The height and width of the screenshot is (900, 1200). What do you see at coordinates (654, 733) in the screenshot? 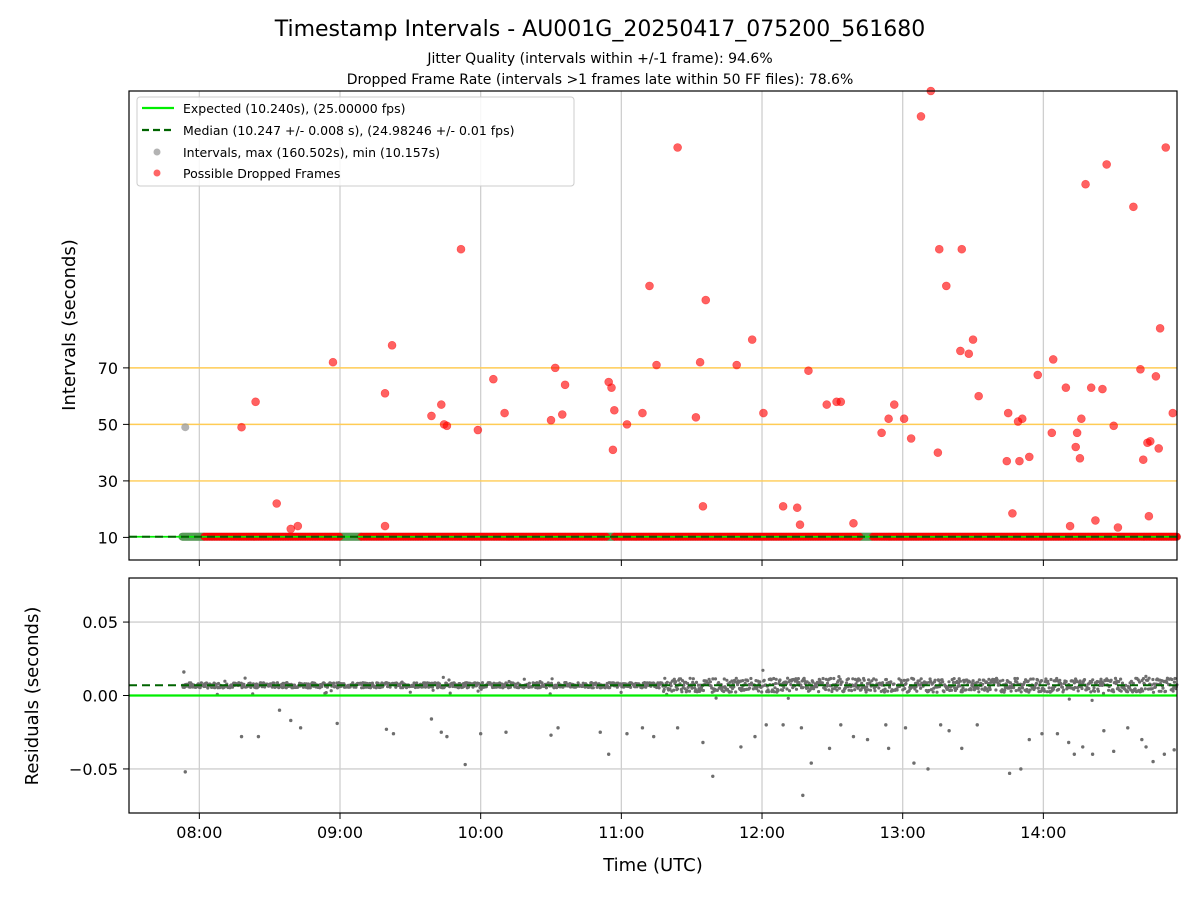
I see `residuals-data` at bounding box center [654, 733].